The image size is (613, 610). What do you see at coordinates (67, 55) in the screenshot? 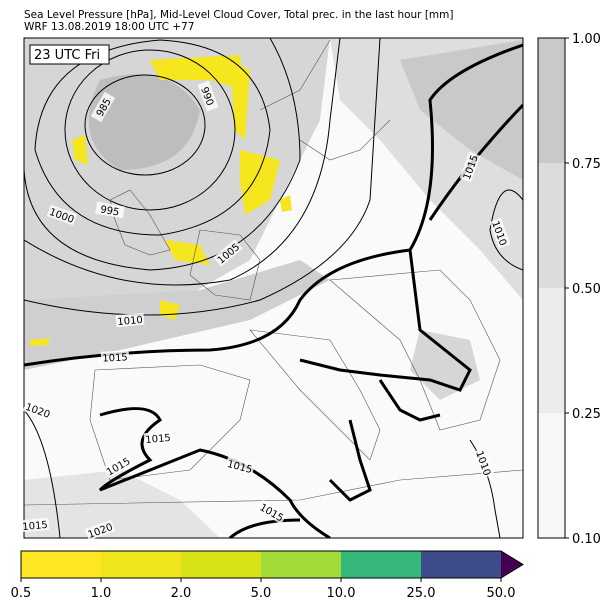
I see `time-label: 23 UTC Fri` at bounding box center [67, 55].